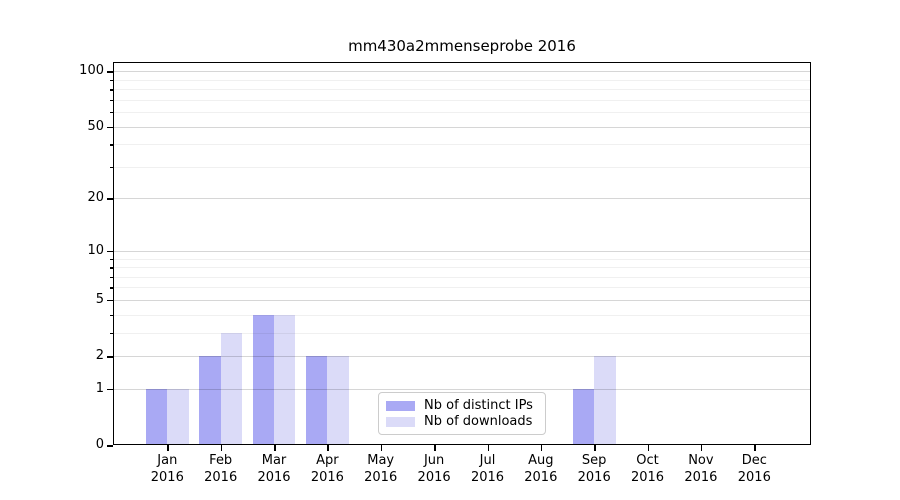 This screenshot has width=900, height=500. I want to click on bar-downloads-feb, so click(231, 388).